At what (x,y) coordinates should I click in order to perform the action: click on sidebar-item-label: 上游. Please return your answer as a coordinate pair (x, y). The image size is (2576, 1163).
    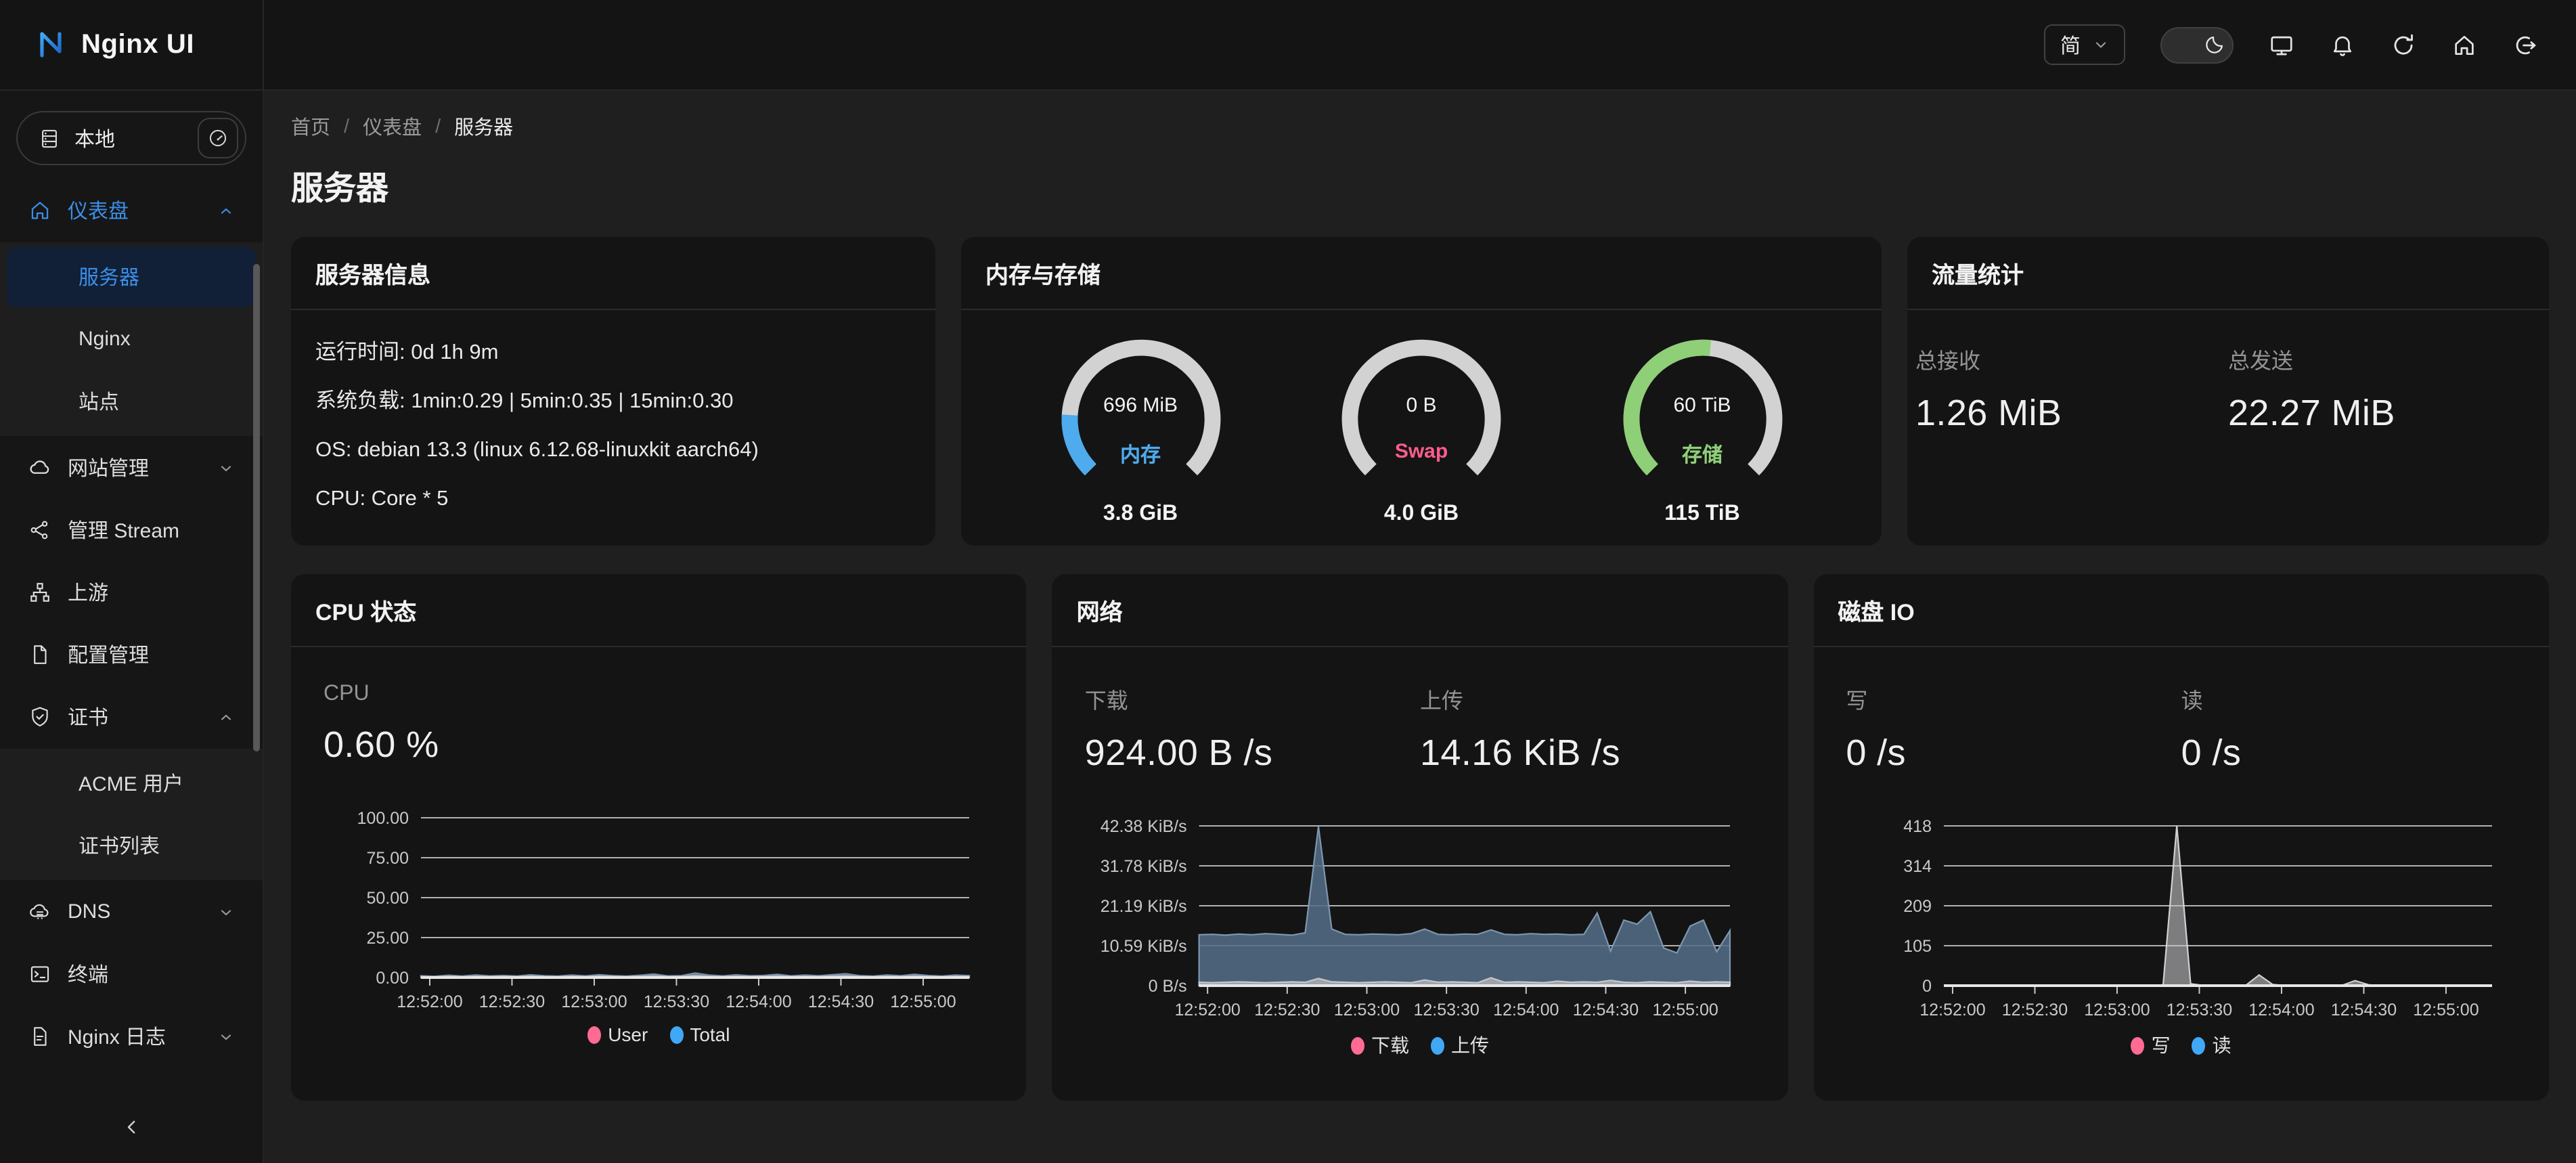
    Looking at the image, I should click on (88, 593).